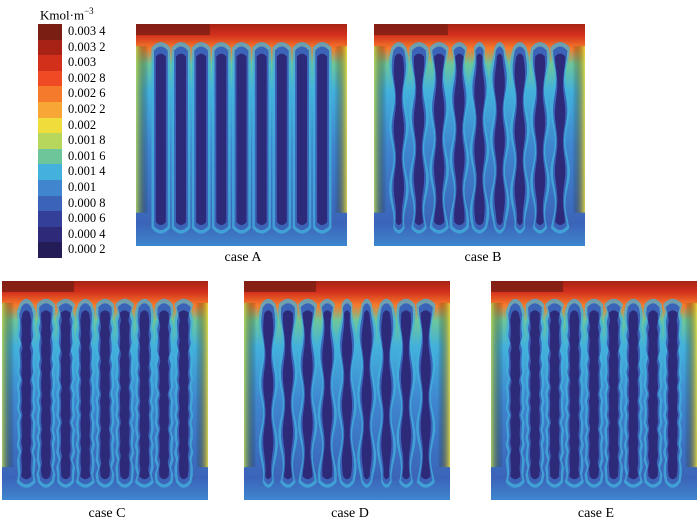  Describe the element at coordinates (87, 31) in the screenshot. I see `legend-label: 0.003 4` at that location.